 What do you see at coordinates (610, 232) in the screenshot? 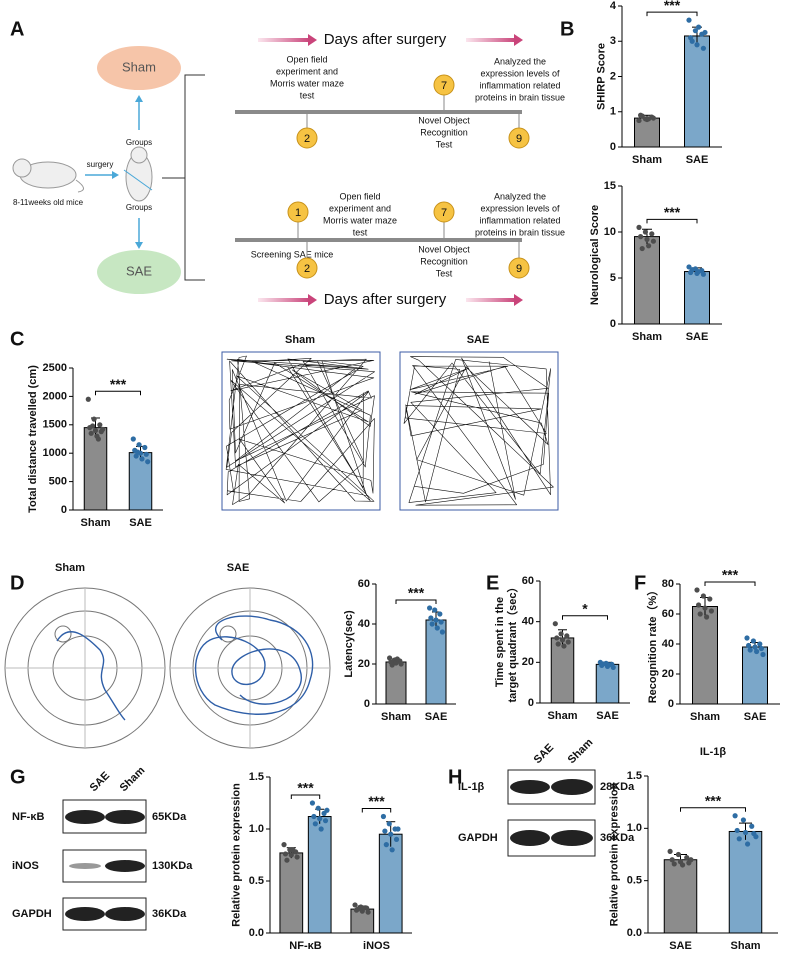
I see `y-tick-label: 10` at bounding box center [610, 232].